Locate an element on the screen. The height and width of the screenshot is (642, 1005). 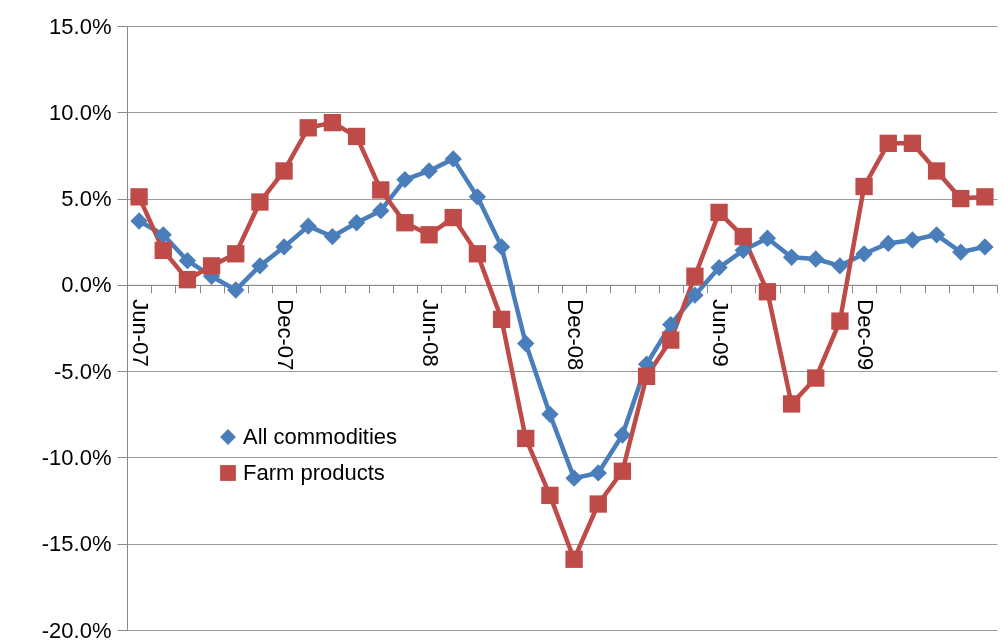
legend-label: Farm products is located at coordinates (314, 472).